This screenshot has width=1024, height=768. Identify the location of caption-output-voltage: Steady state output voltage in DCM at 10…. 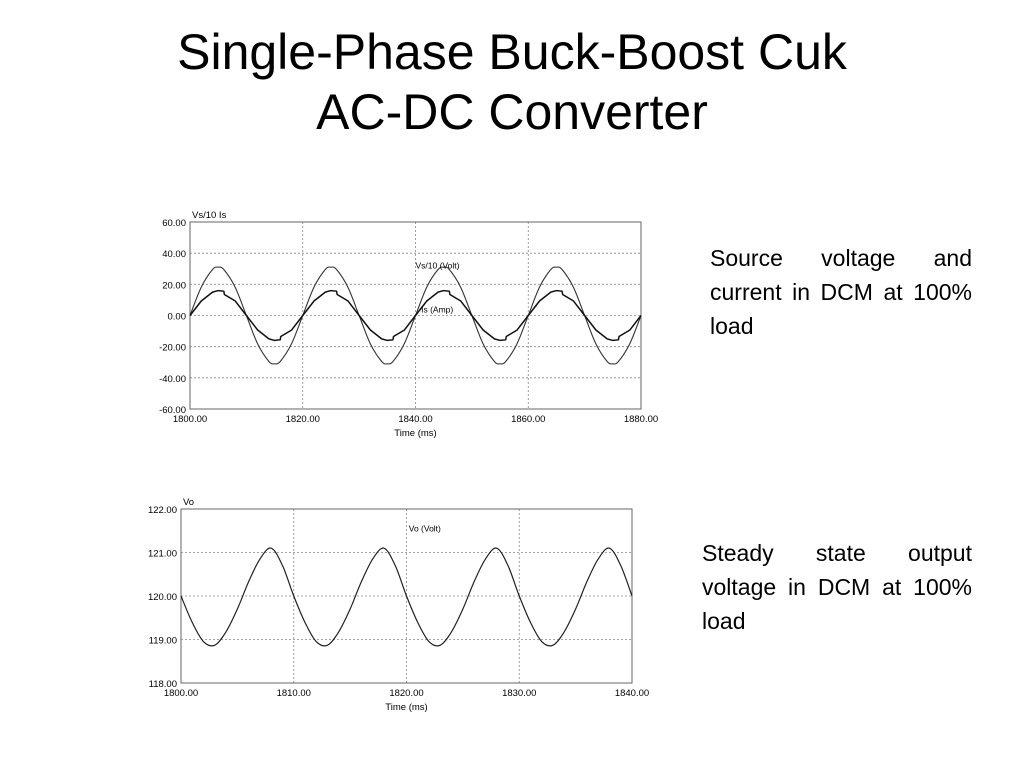
(837, 587).